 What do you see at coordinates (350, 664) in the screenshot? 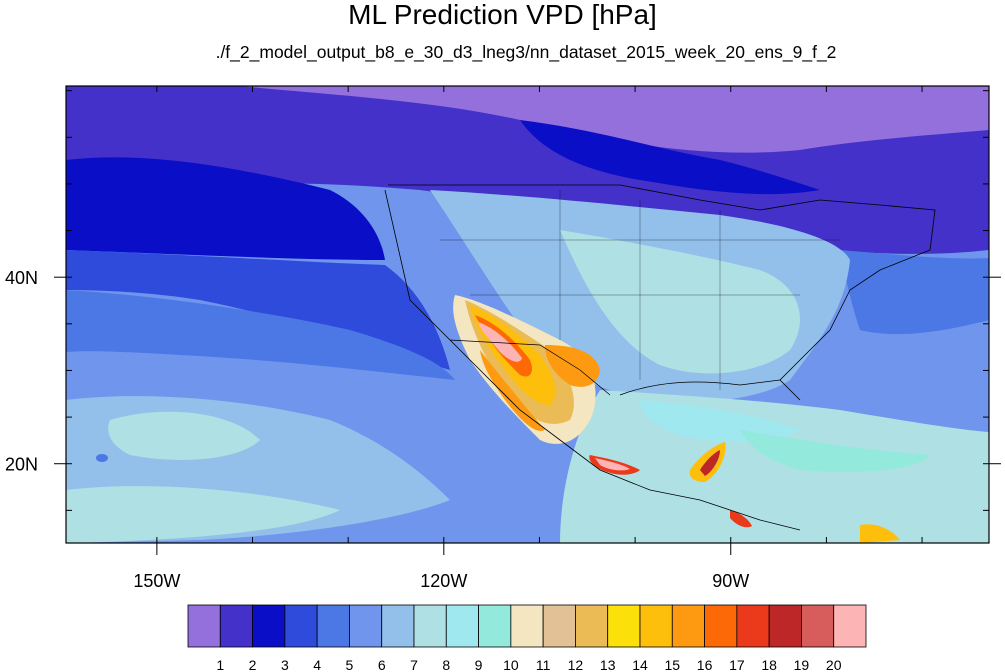
I see `colorbar-label: 5` at bounding box center [350, 664].